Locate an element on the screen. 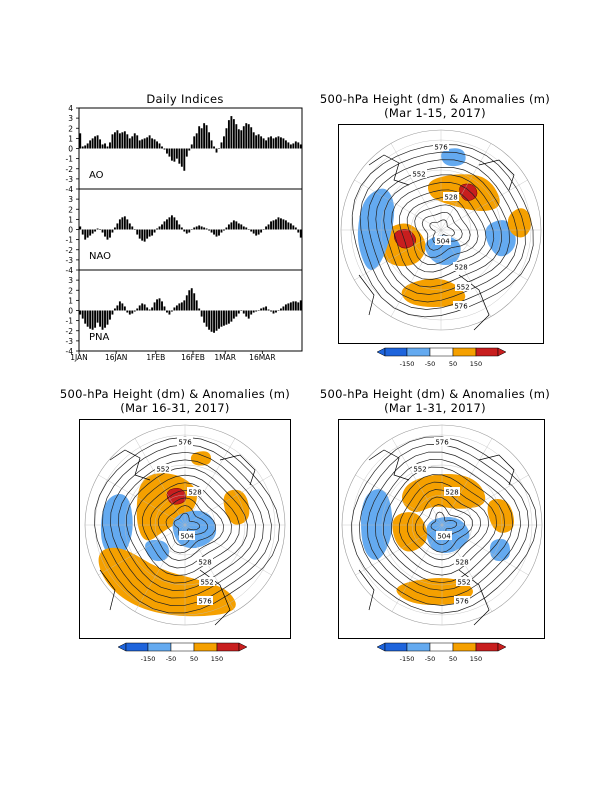  map3-title: 500-hPa Height (dm) & Anomalies (m) is located at coordinates (435, 394).